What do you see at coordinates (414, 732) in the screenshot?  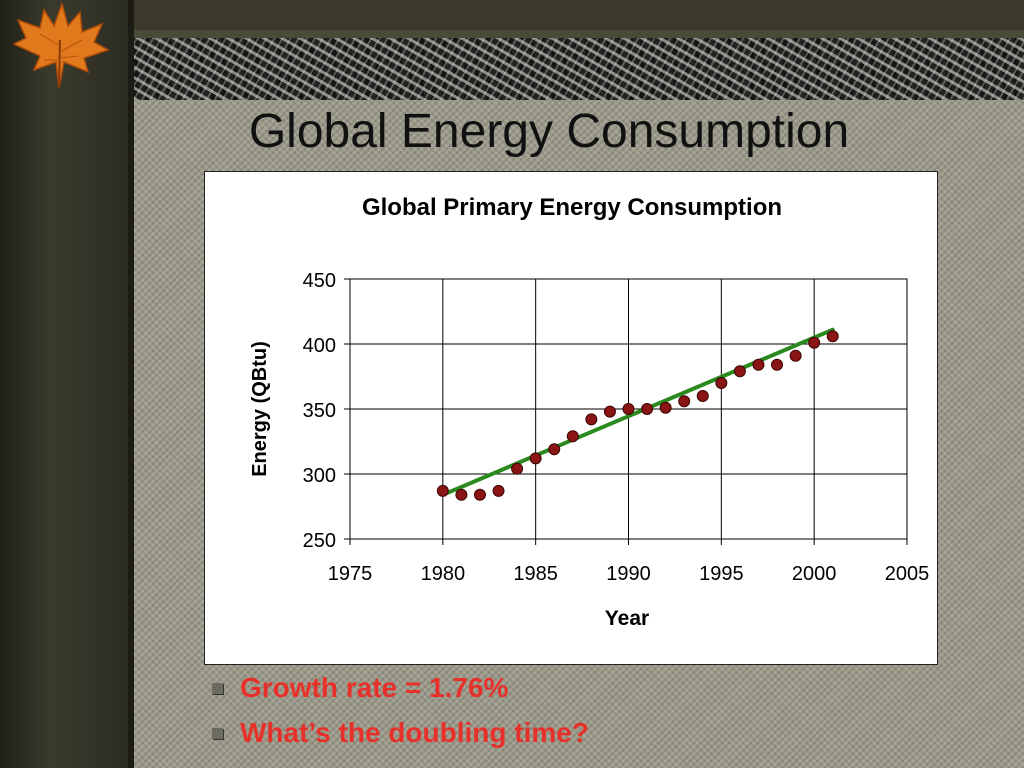 I see `bullet-text-doubling-time: What’s the doubling time?` at bounding box center [414, 732].